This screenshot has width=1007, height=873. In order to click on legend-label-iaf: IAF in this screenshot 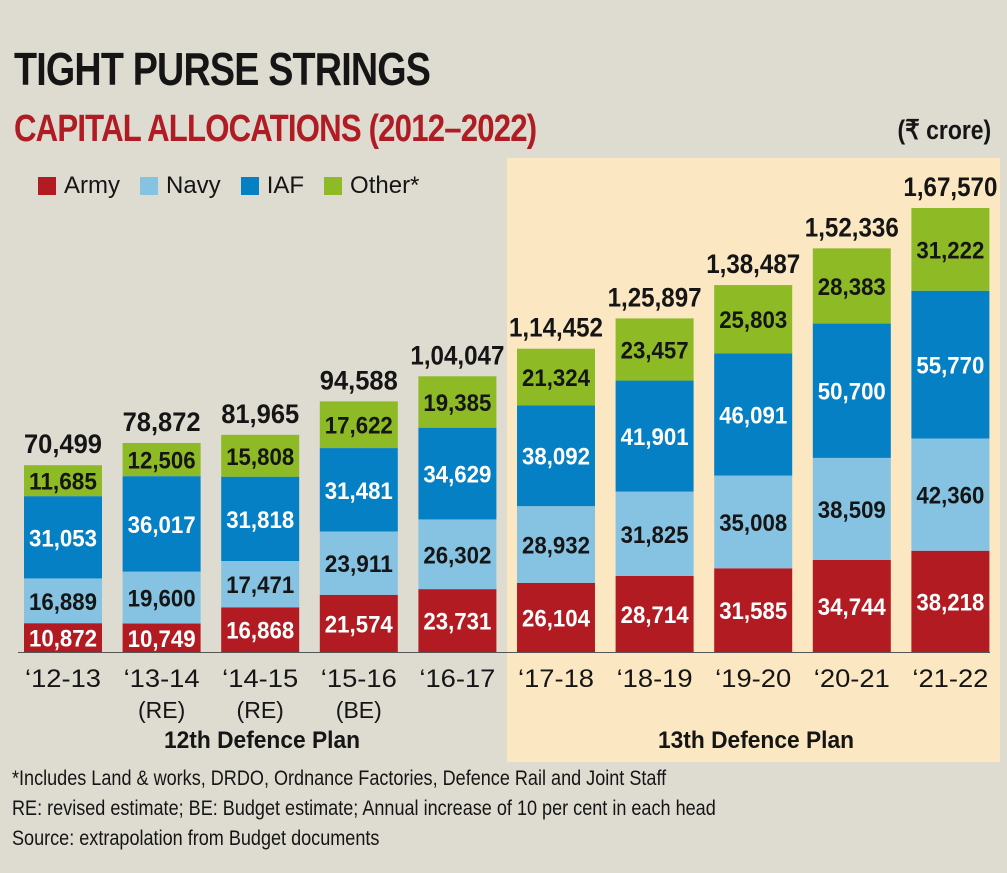, I will do `click(285, 185)`.